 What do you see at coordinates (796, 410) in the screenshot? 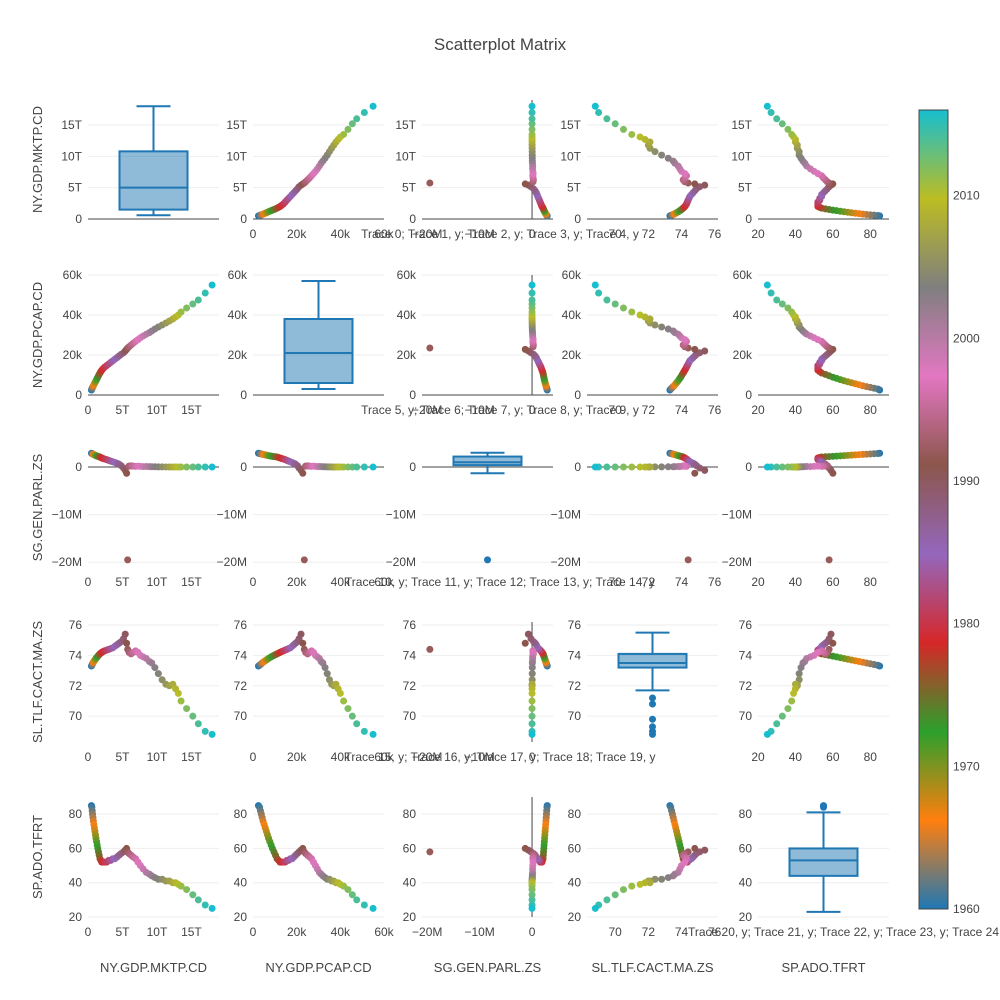
I see `x-tick-label: 40` at bounding box center [796, 410].